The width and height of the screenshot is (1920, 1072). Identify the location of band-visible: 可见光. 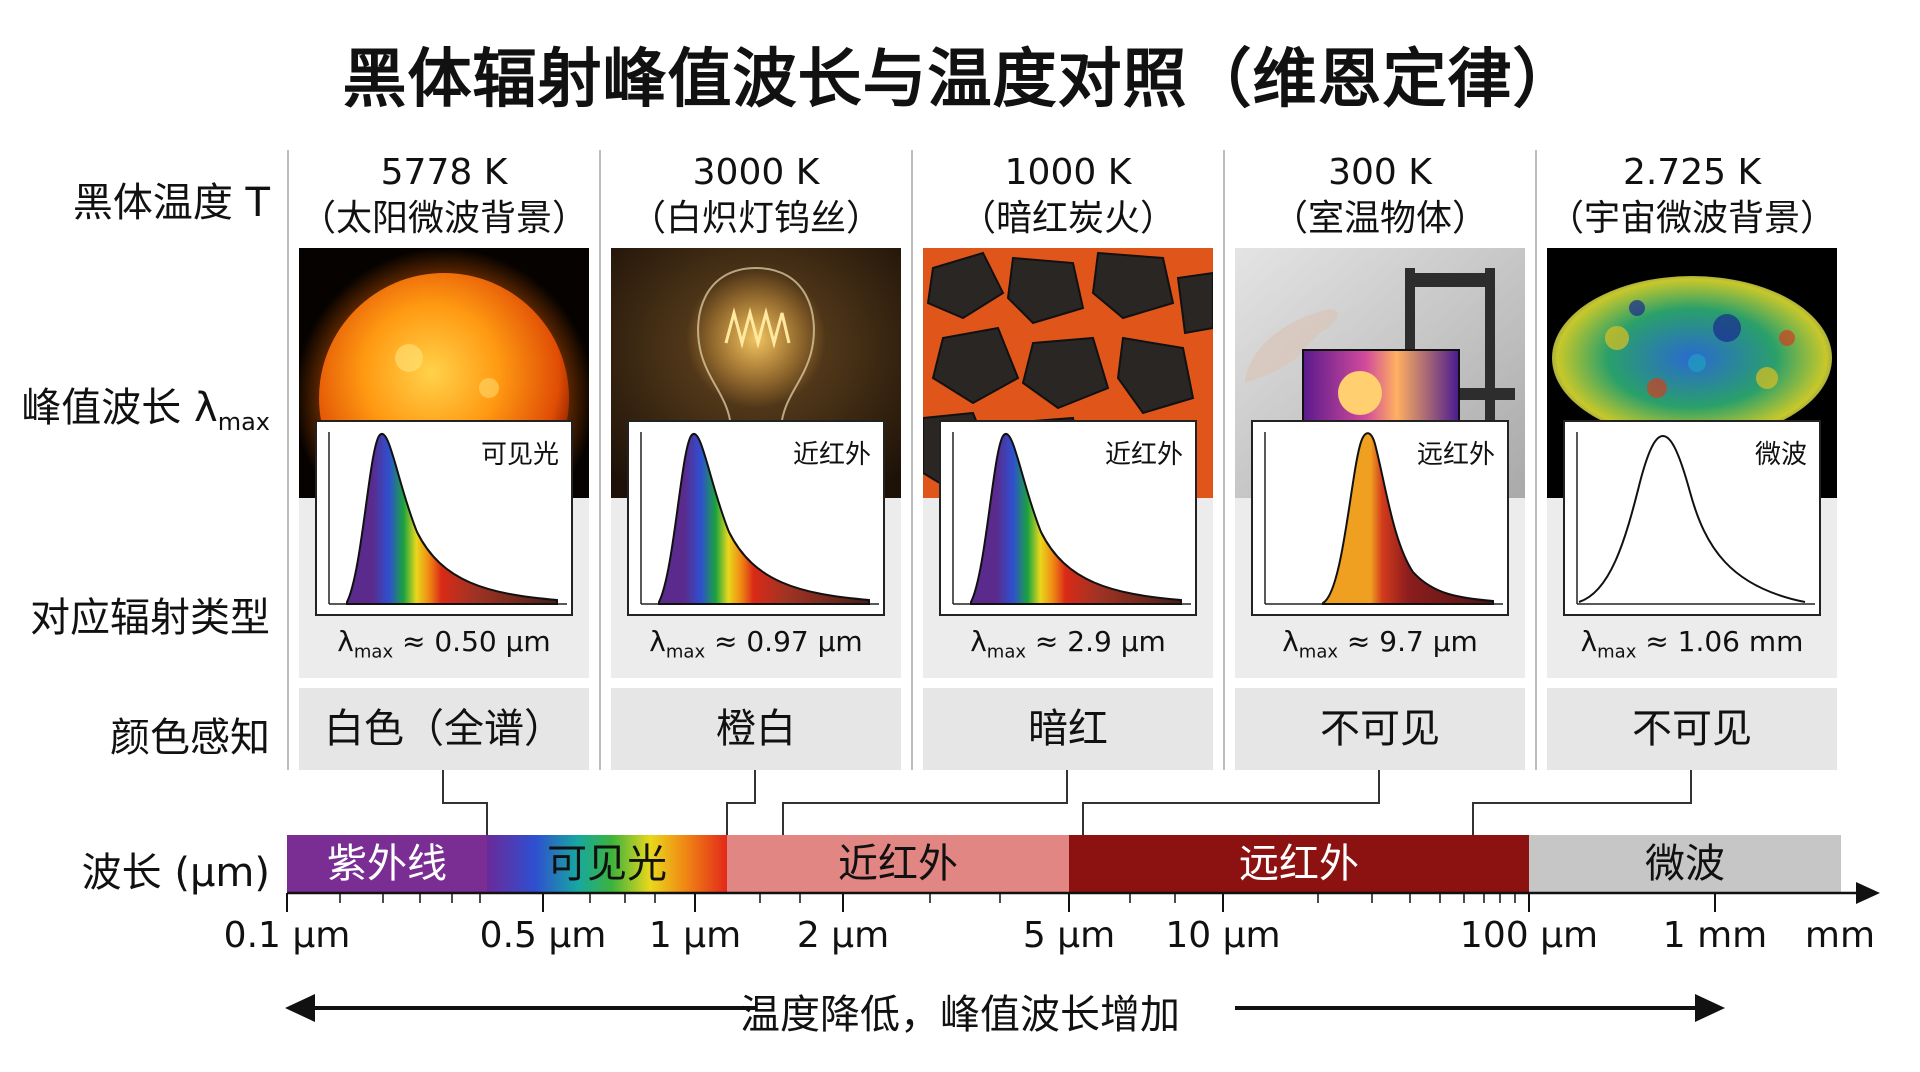
(607, 864).